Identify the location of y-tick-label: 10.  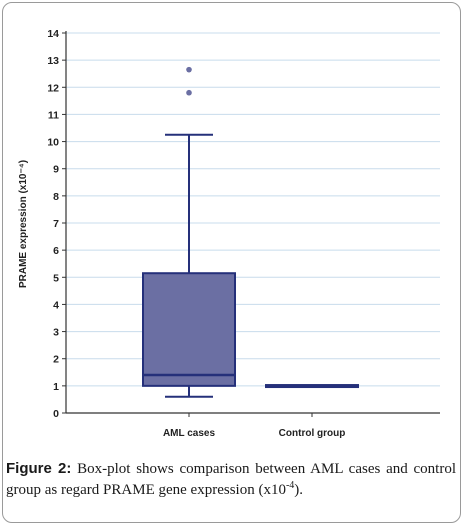
(53, 143).